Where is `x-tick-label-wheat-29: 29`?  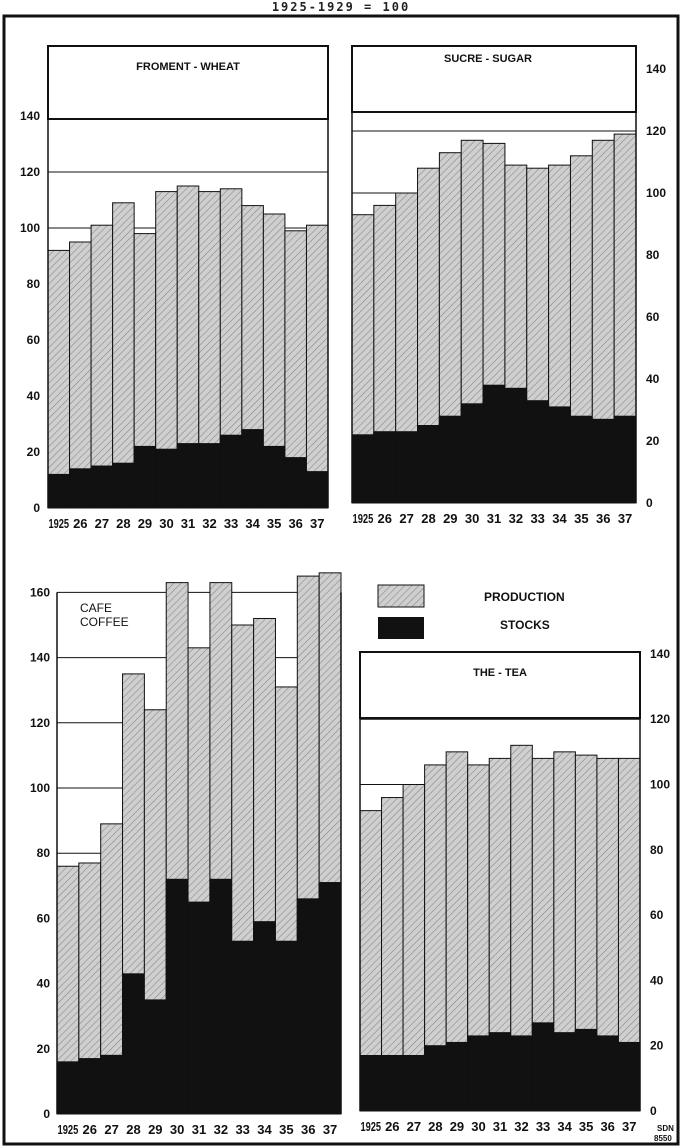 x-tick-label-wheat-29: 29 is located at coordinates (145, 523).